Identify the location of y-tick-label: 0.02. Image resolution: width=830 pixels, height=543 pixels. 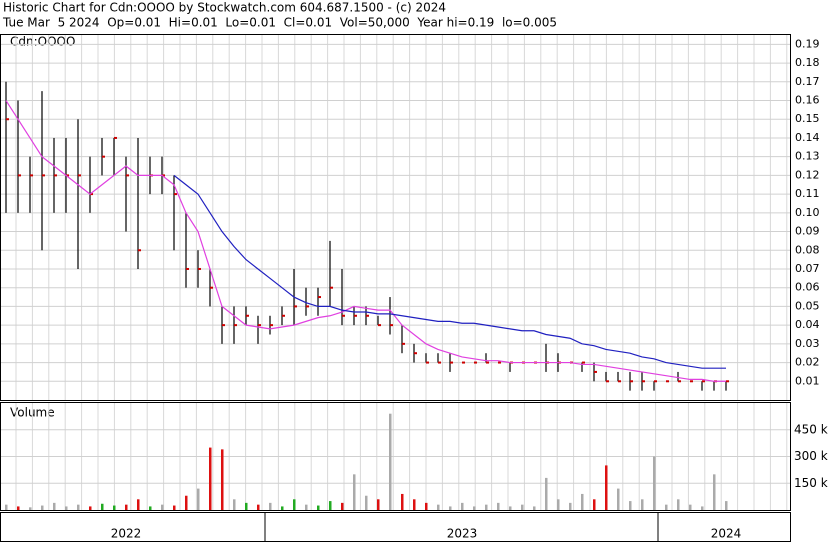
(807, 362).